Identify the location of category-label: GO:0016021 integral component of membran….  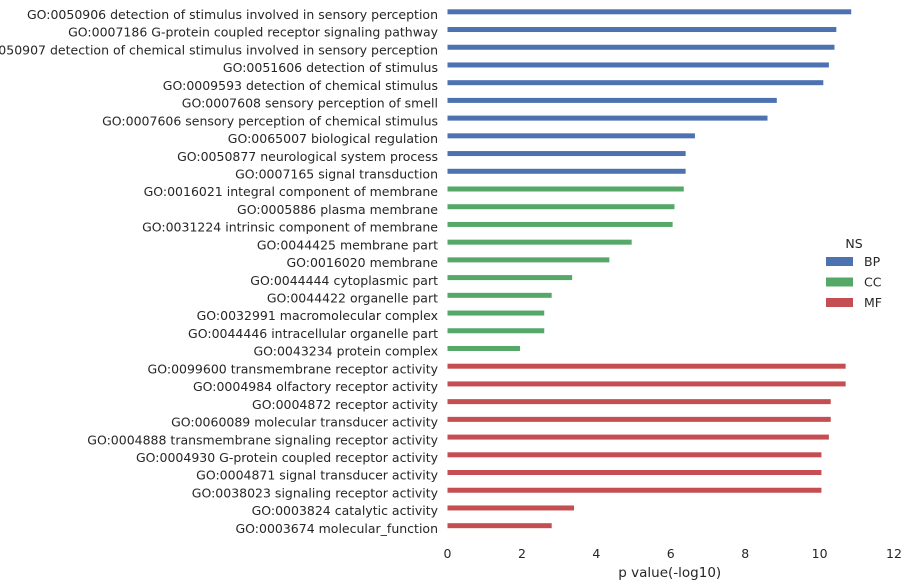
(291, 191).